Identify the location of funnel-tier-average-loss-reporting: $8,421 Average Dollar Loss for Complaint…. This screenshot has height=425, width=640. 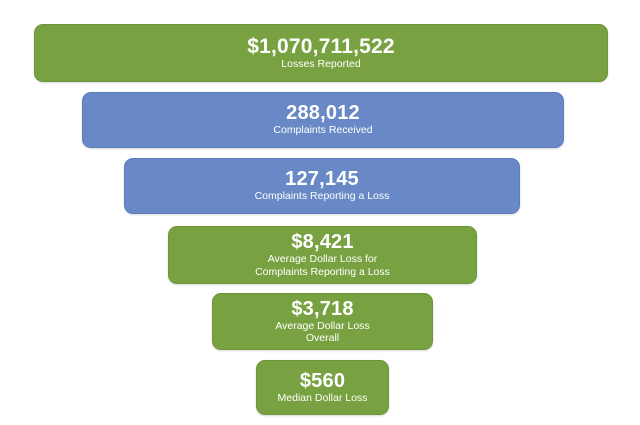
(322, 255).